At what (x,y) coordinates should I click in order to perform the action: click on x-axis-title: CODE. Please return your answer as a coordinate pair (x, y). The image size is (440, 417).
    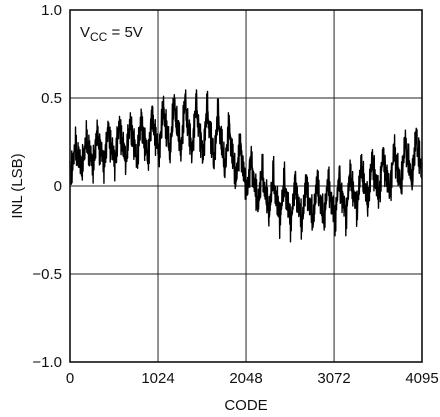
    Looking at the image, I should click on (245, 405).